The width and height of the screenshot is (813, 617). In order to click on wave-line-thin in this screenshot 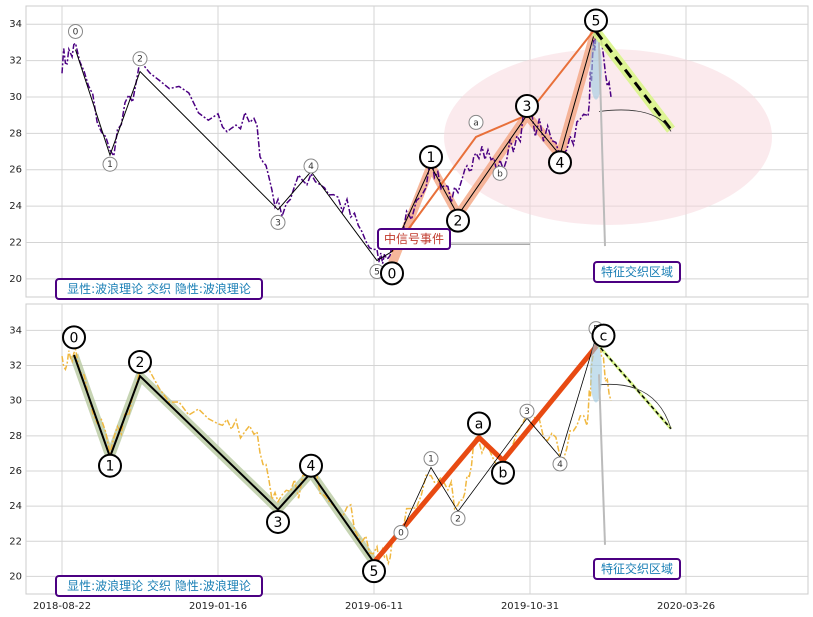, I will do `click(498, 435)`.